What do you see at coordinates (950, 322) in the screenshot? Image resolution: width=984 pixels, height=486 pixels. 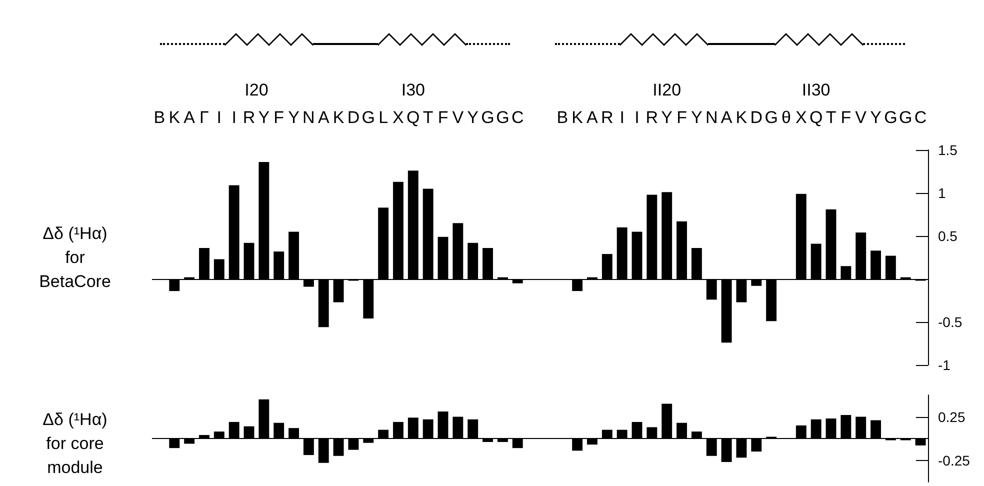 I see `y-tick-label: -0.5` at bounding box center [950, 322].